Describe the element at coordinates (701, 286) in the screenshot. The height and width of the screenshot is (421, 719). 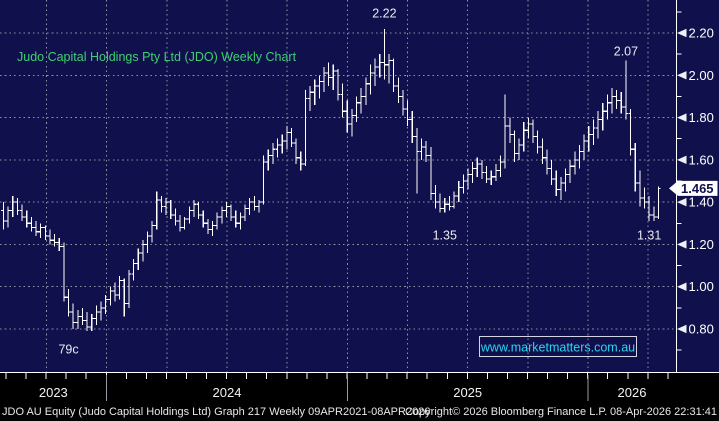
I see `y-axis-label: 1.00` at that location.